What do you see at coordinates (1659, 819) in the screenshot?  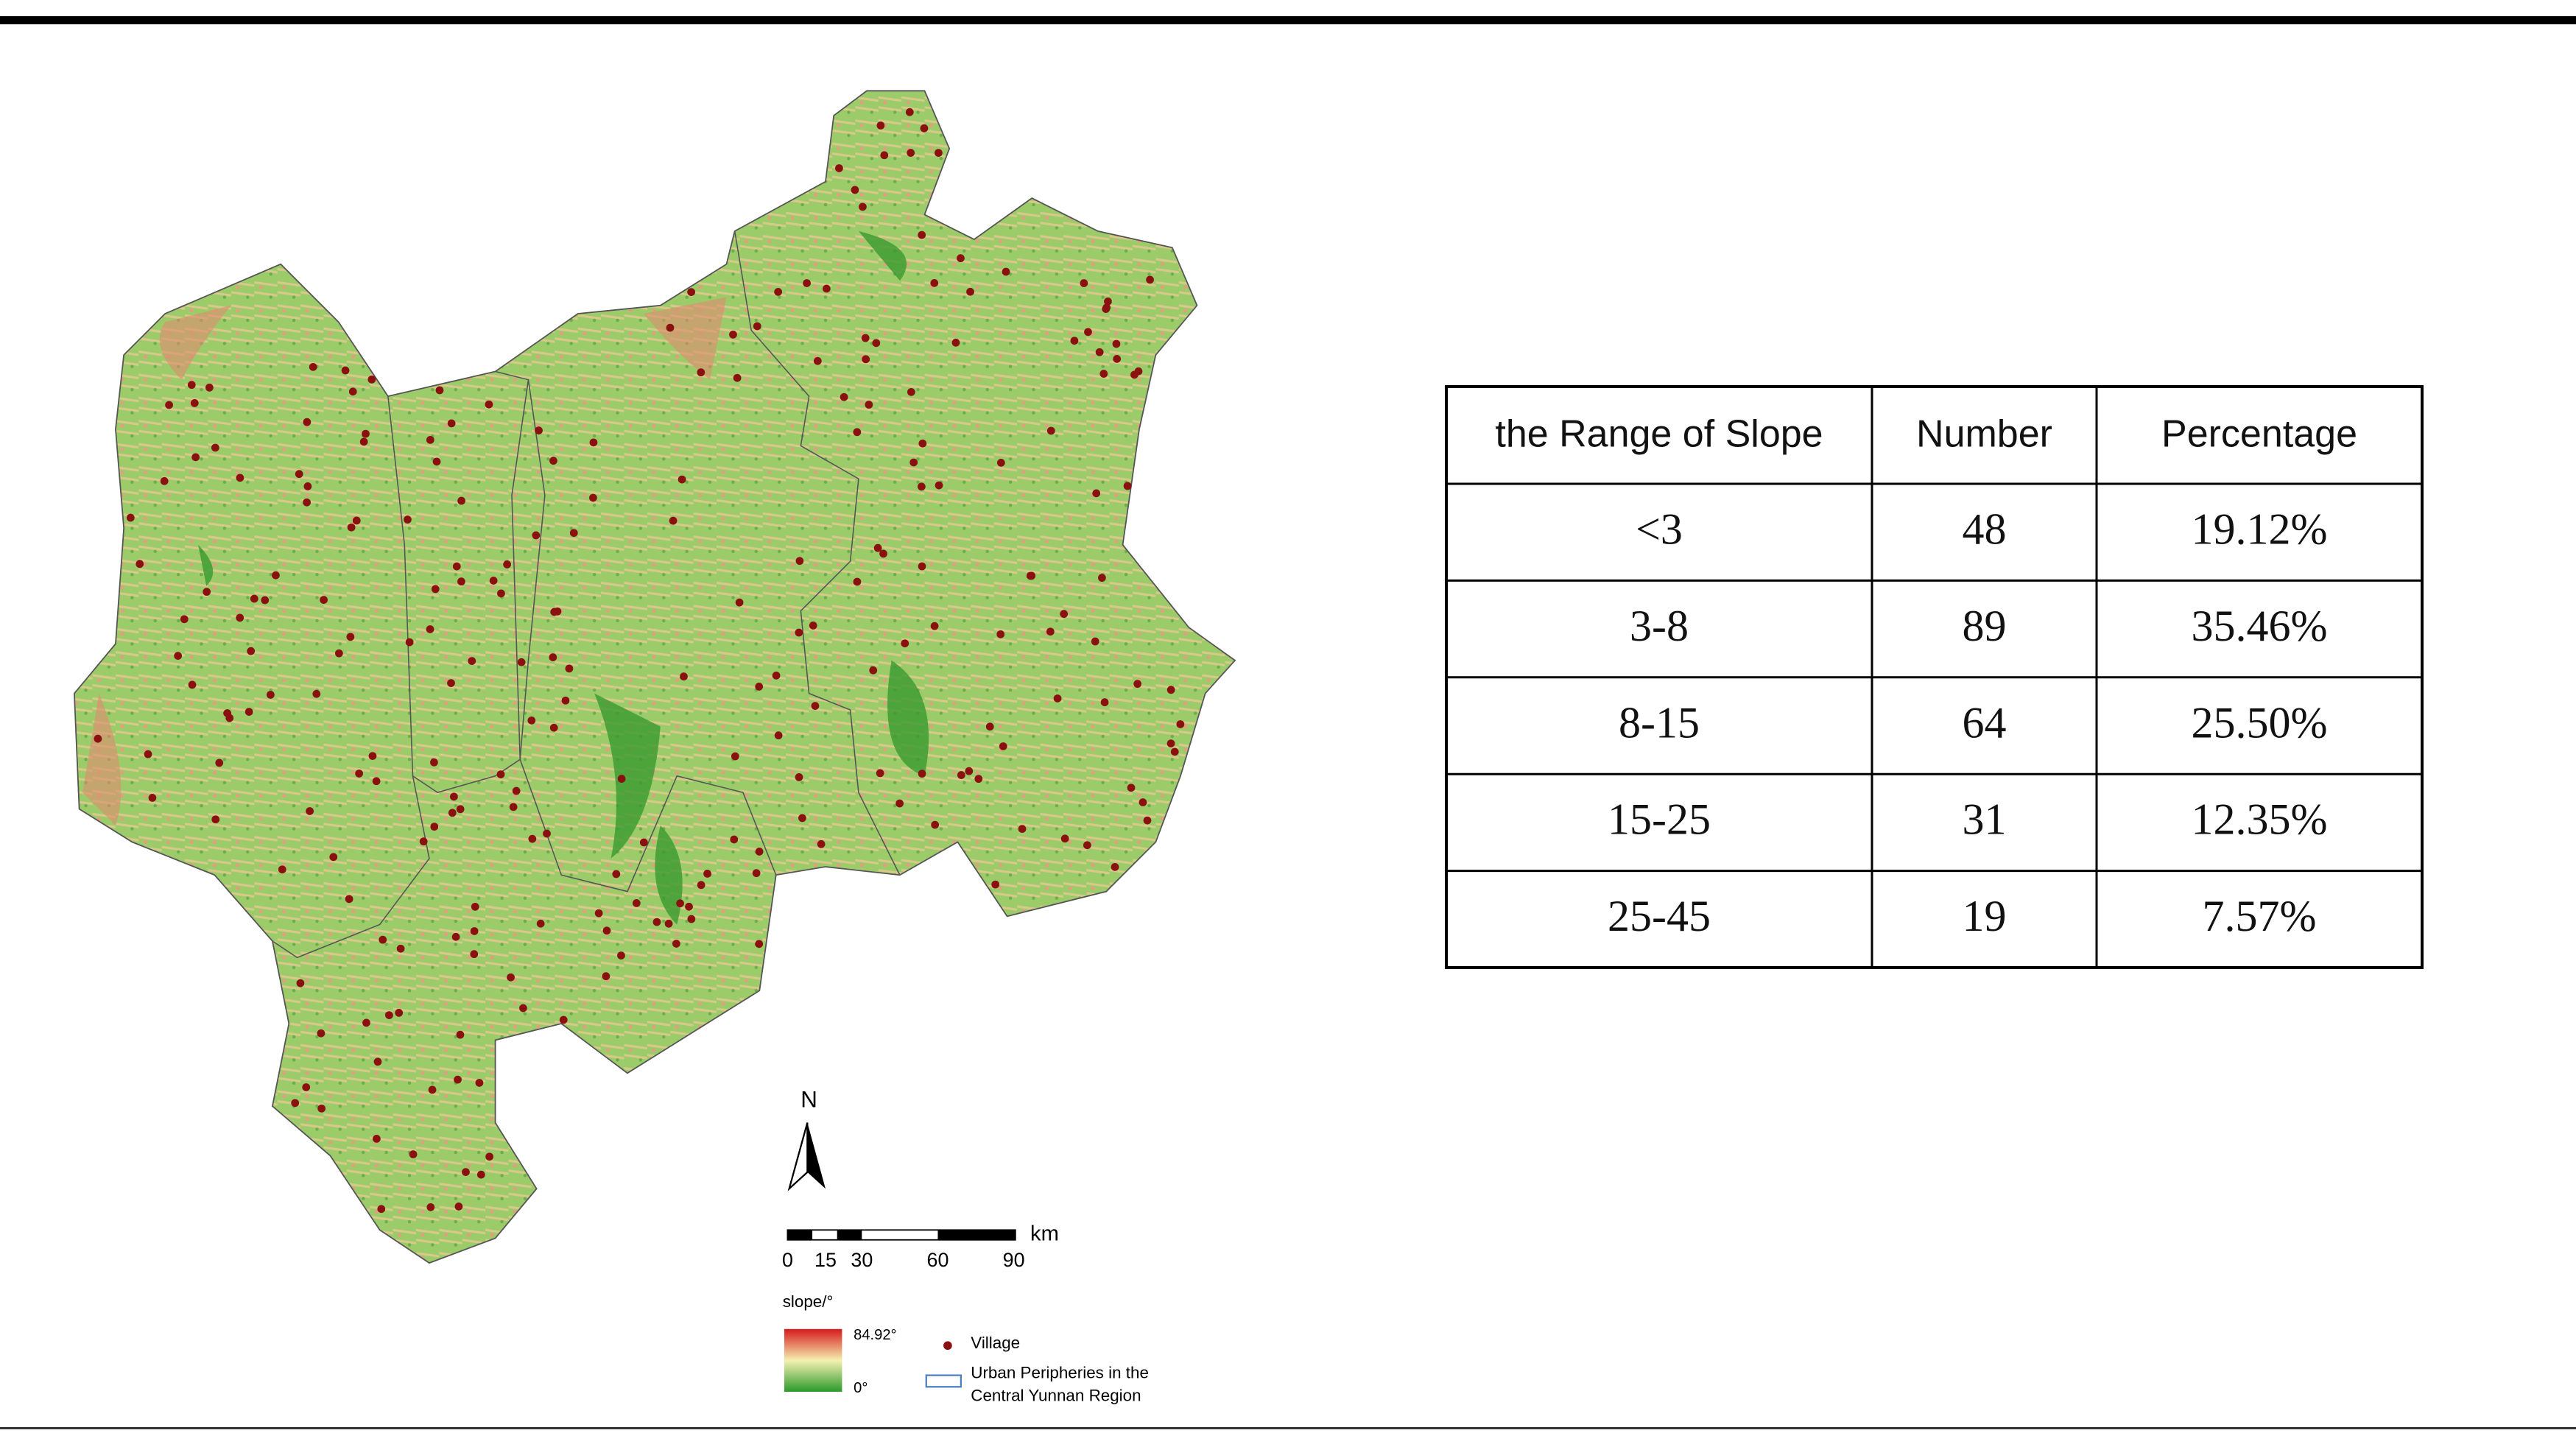 I see `table-cell: 15-25` at bounding box center [1659, 819].